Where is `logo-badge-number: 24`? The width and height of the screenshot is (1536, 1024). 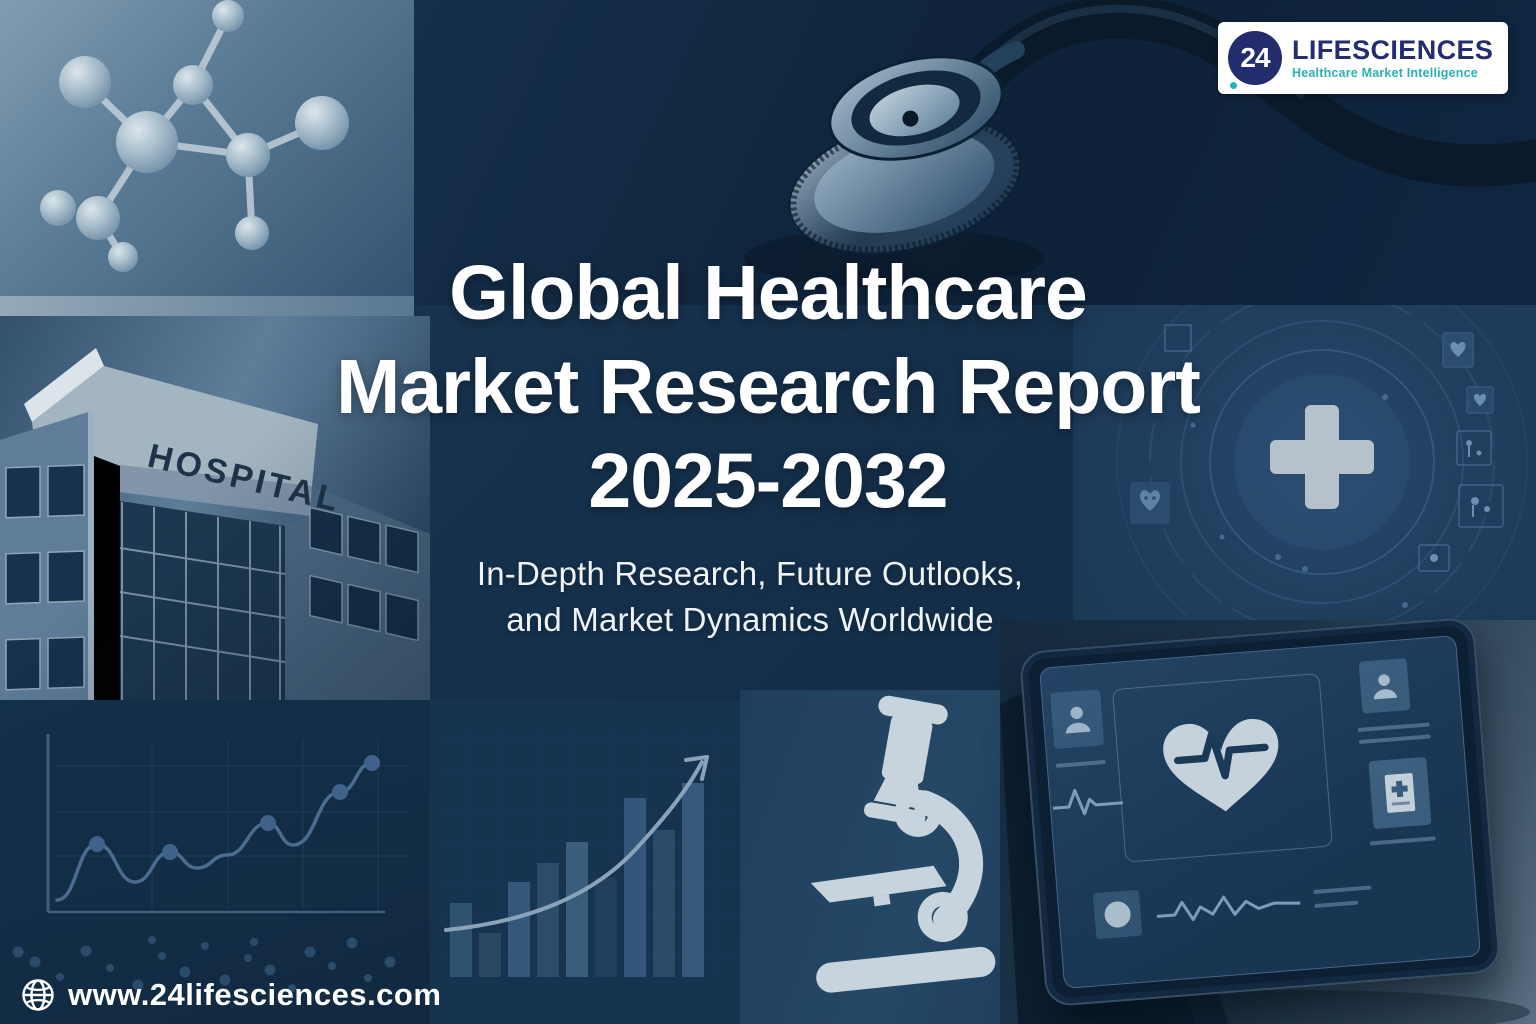
logo-badge-number: 24 is located at coordinates (1255, 57).